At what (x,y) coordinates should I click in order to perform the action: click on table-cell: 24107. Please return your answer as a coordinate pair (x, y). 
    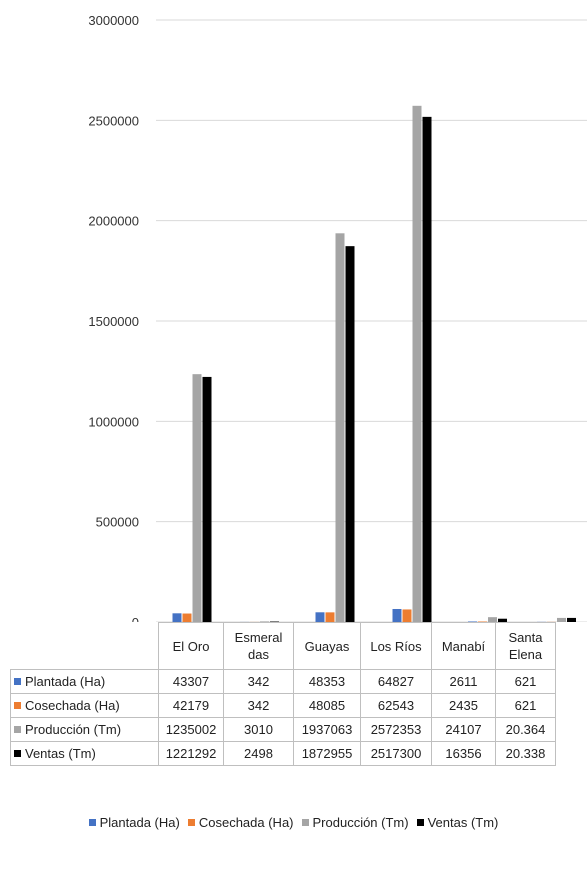
    Looking at the image, I should click on (463, 729).